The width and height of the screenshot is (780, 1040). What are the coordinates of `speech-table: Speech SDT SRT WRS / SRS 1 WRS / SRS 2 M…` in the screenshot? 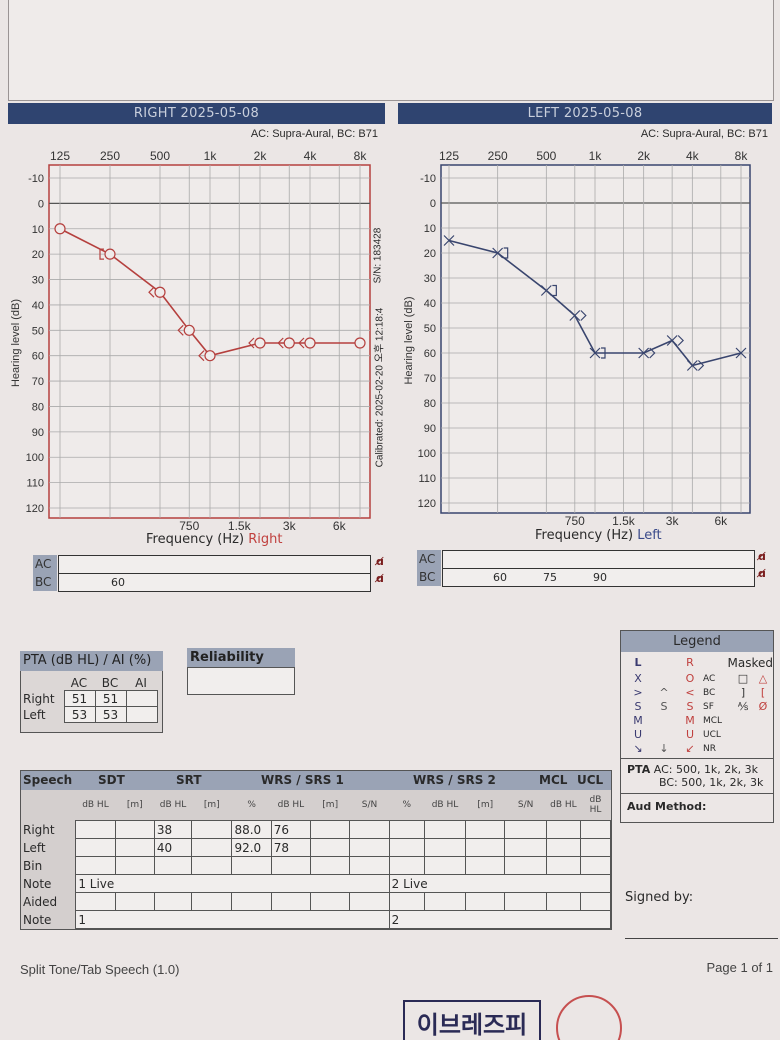 It's located at (316, 850).